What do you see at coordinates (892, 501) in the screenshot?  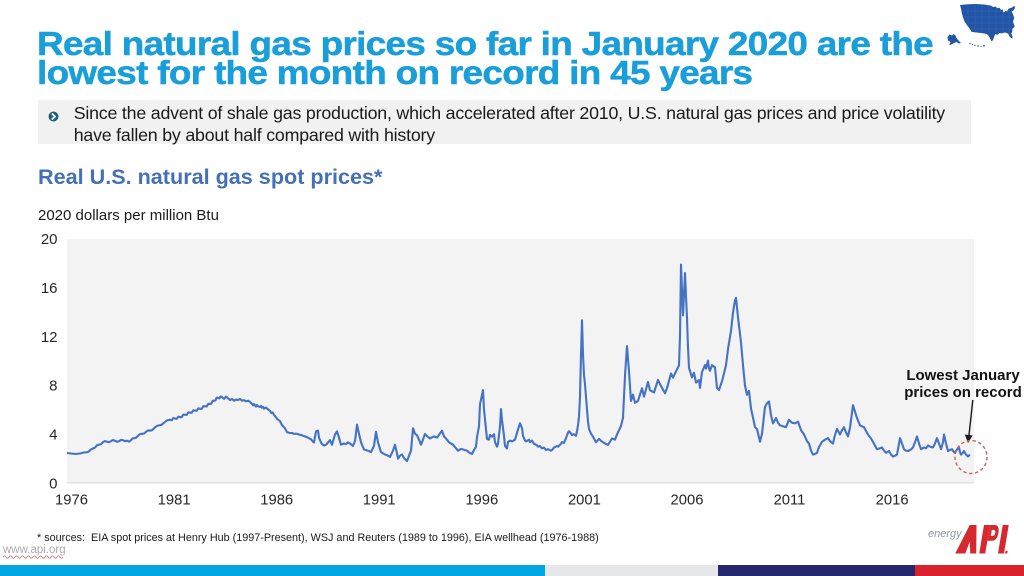 I see `svg-text: 2016` at bounding box center [892, 501].